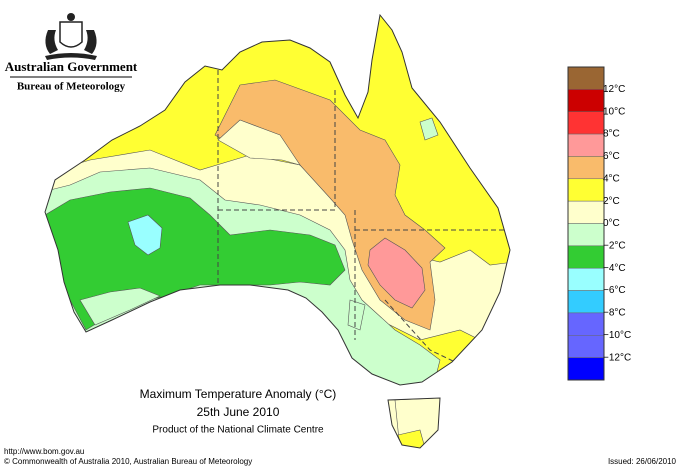 The height and width of the screenshot is (467, 680). I want to click on map-title: Maximum Temperature Anomaly (°C), so click(238, 394).